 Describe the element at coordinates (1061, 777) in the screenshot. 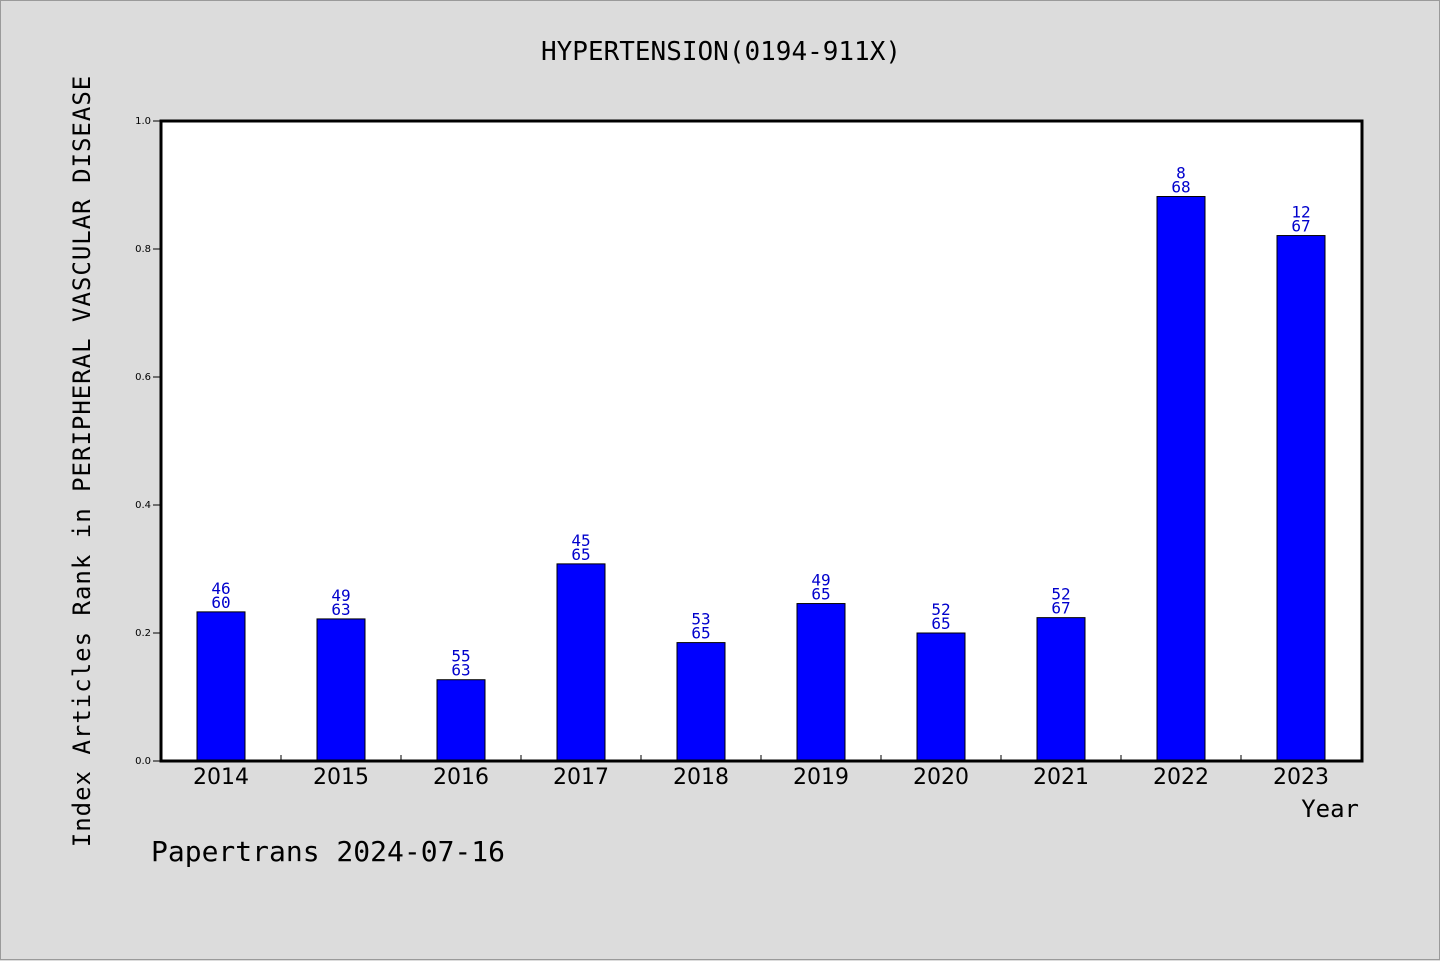

I see `x-tick-label: 2021` at that location.